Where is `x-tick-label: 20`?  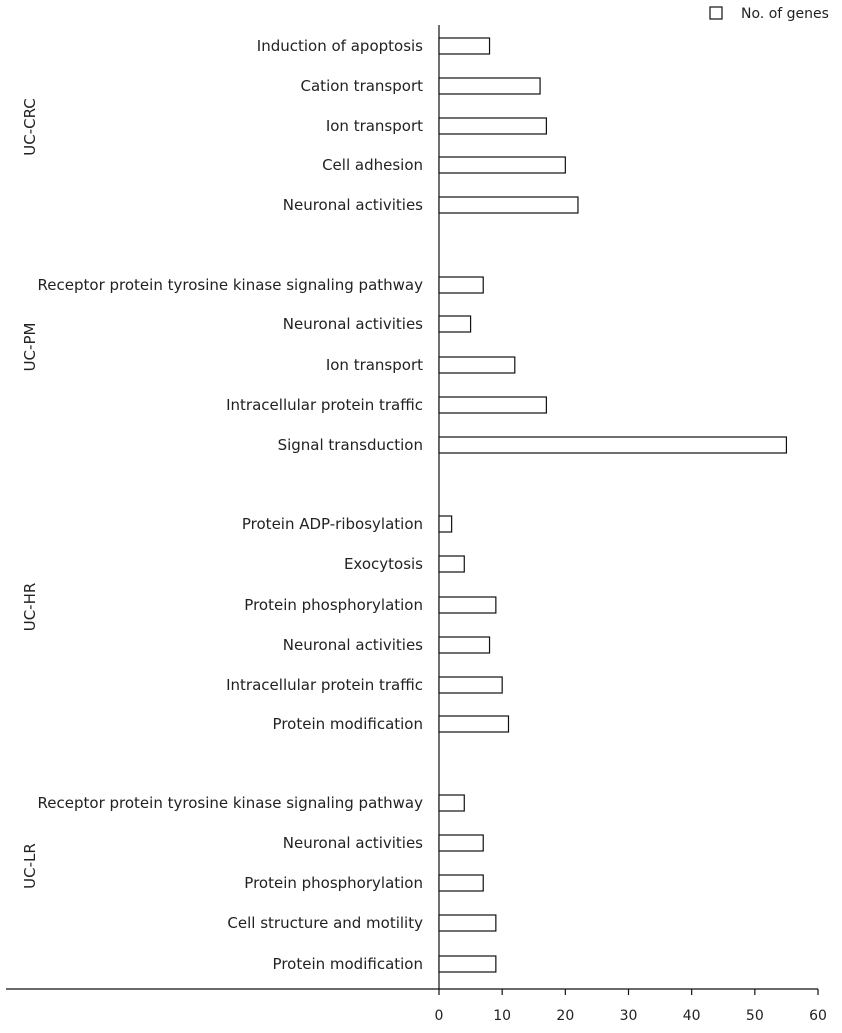 x-tick-label: 20 is located at coordinates (565, 1016).